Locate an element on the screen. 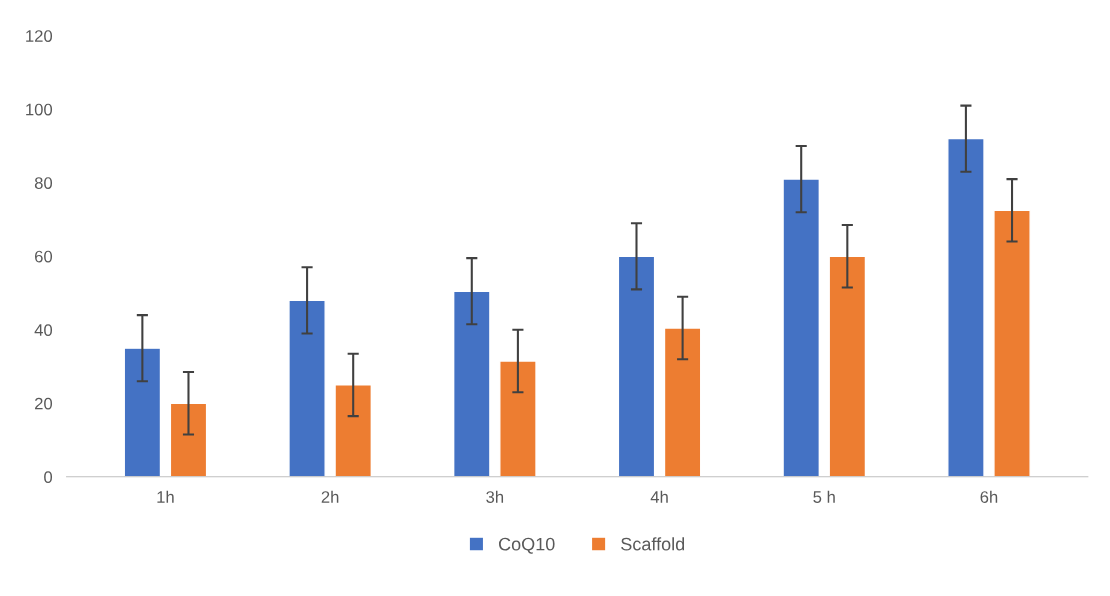  x-tick-label: 3h is located at coordinates (495, 496).